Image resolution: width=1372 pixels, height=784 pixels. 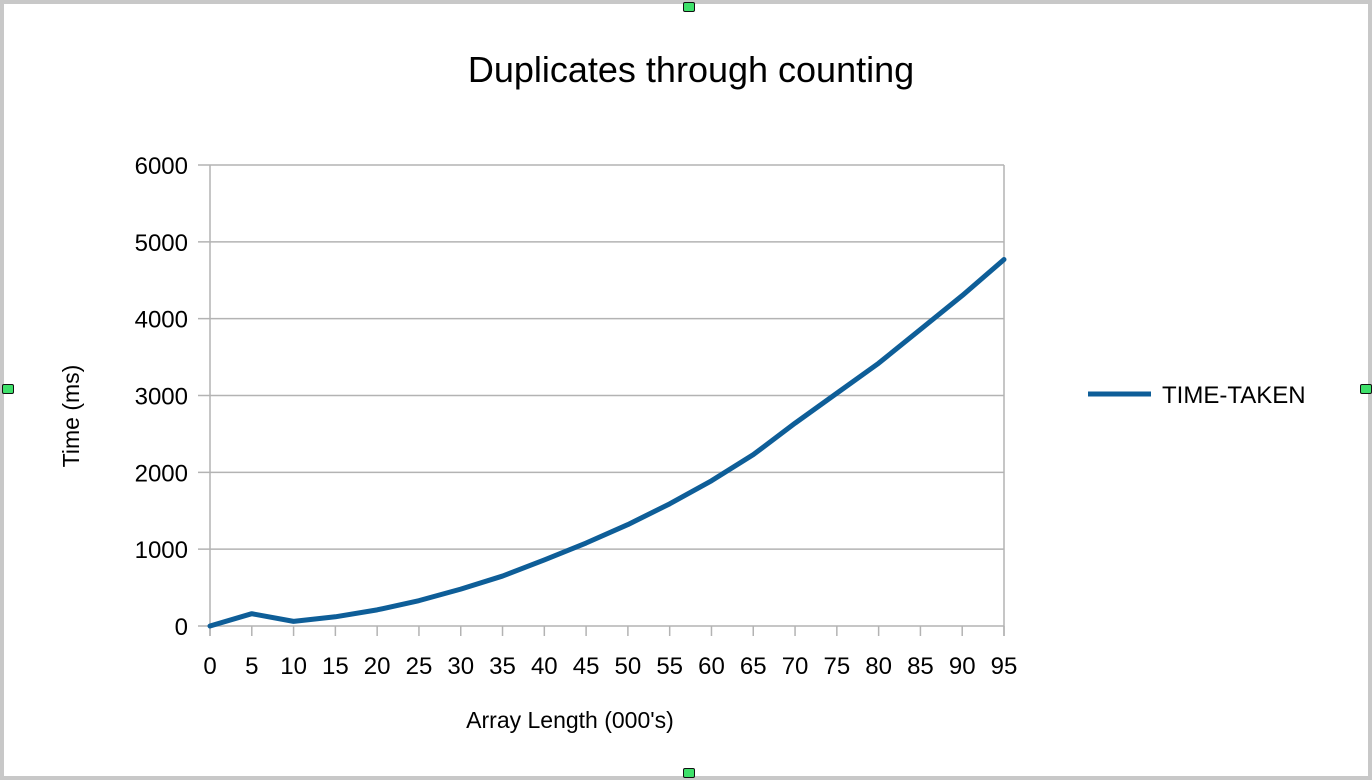 I want to click on resize-handle-left, so click(x=8, y=389).